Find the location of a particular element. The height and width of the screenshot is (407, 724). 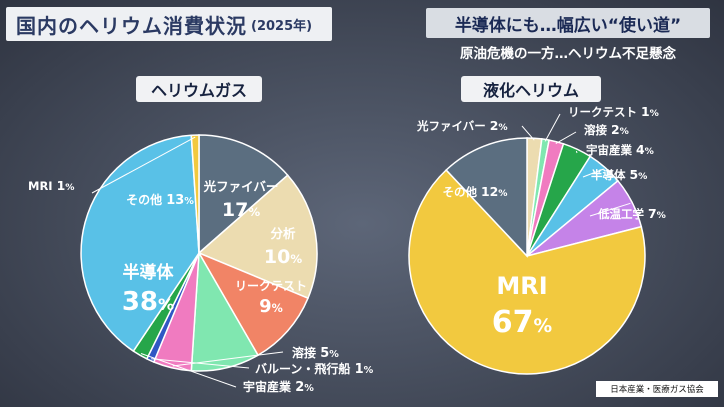

right-pie-label: 溶接 2% is located at coordinates (606, 129).